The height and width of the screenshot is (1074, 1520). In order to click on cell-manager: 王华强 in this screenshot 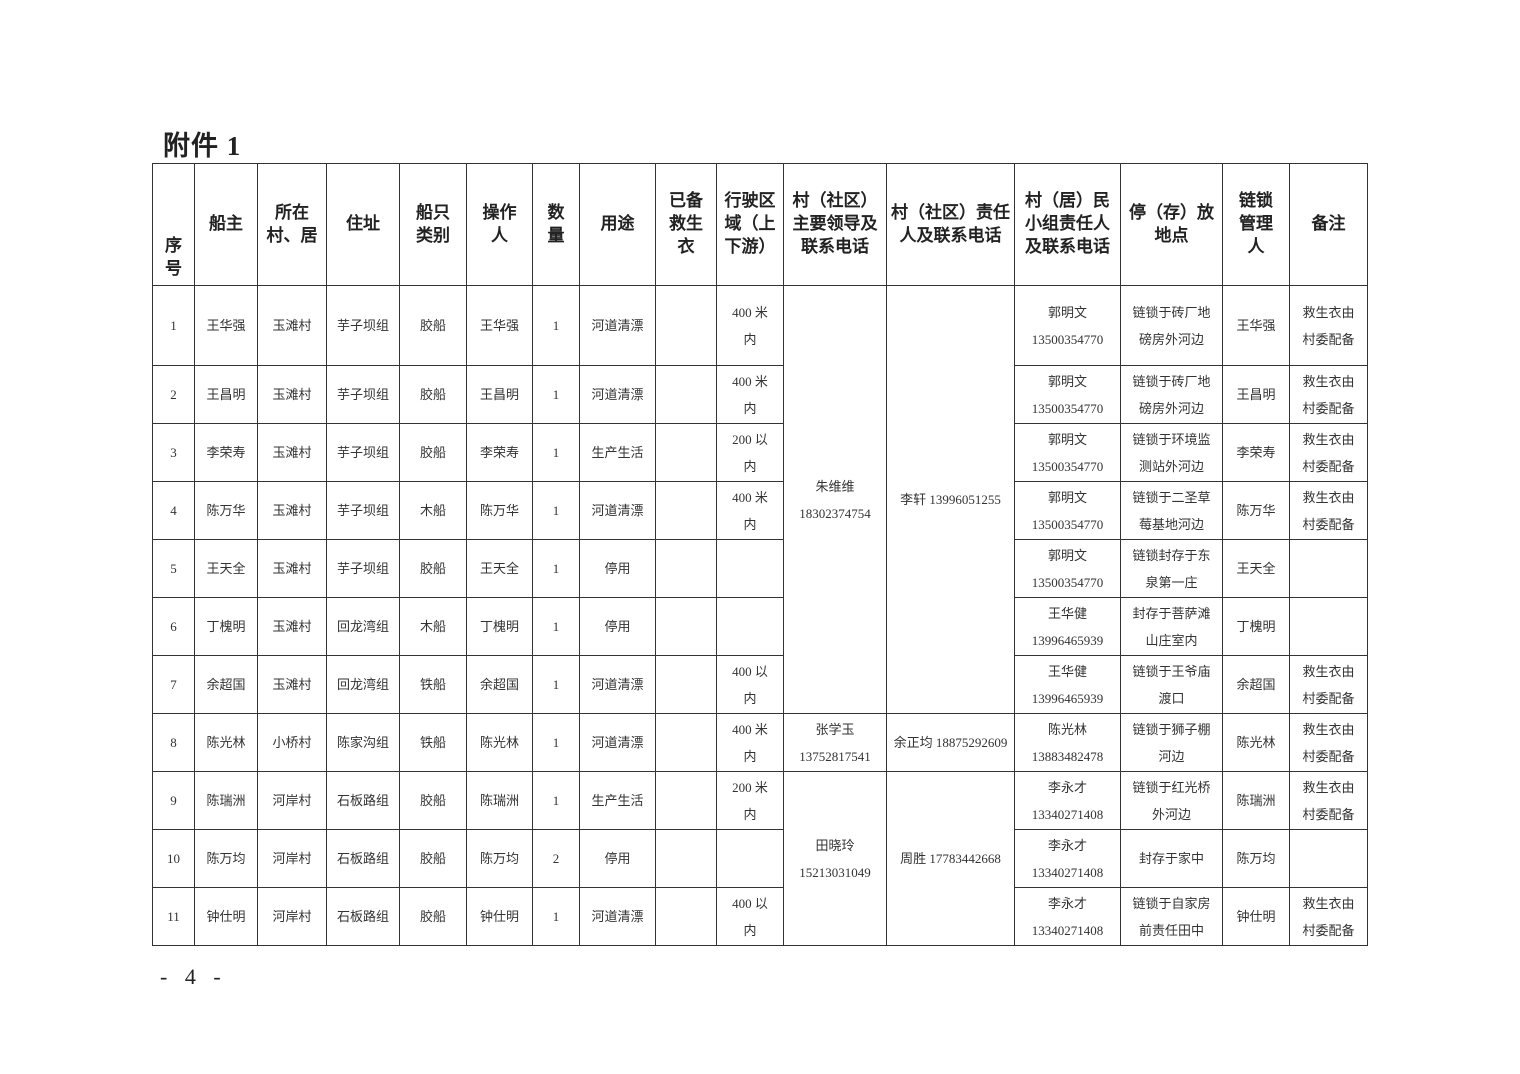, I will do `click(1256, 325)`.